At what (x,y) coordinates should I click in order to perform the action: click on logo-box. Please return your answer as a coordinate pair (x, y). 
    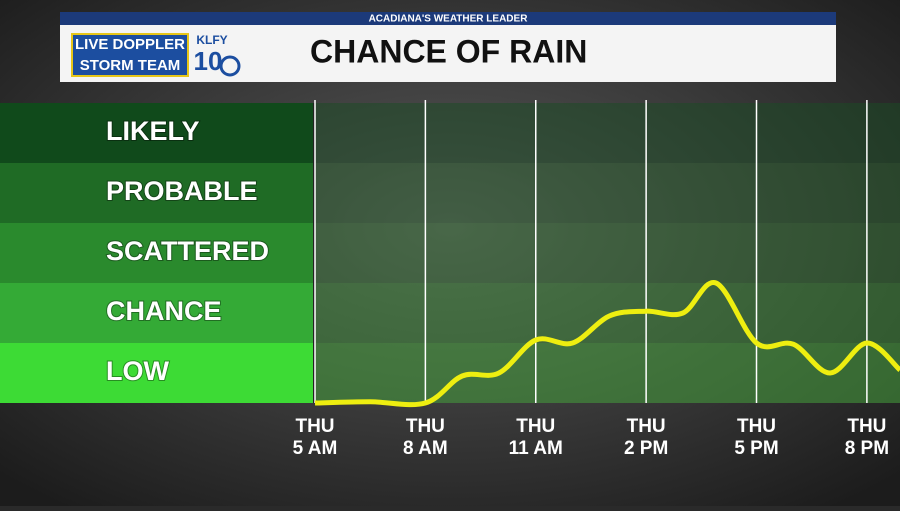
    Looking at the image, I should click on (130, 55).